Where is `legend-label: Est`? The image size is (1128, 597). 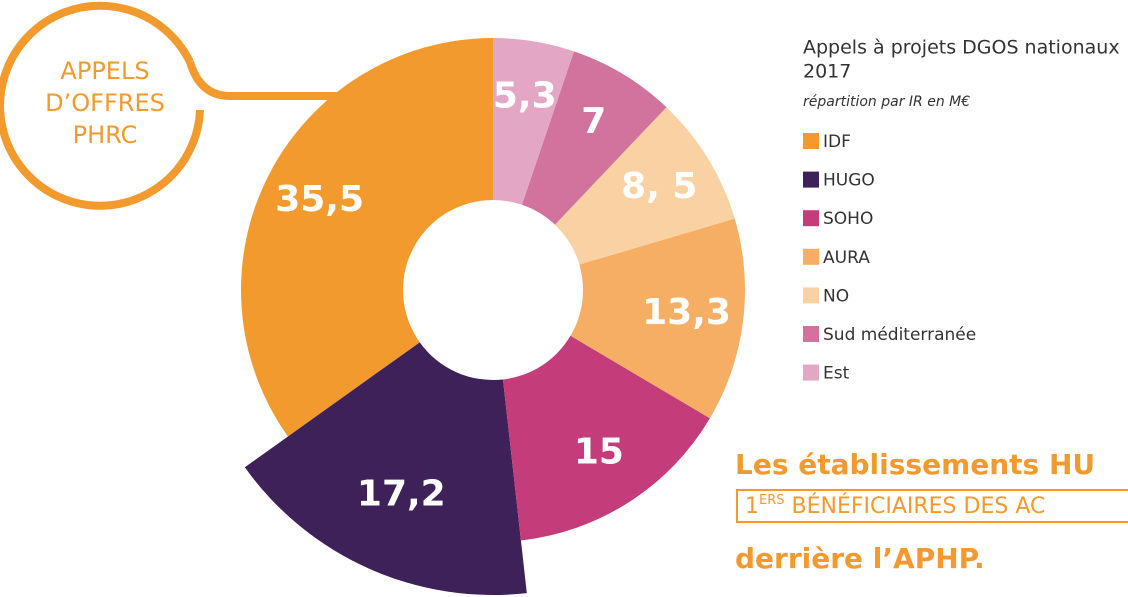
legend-label: Est is located at coordinates (836, 374).